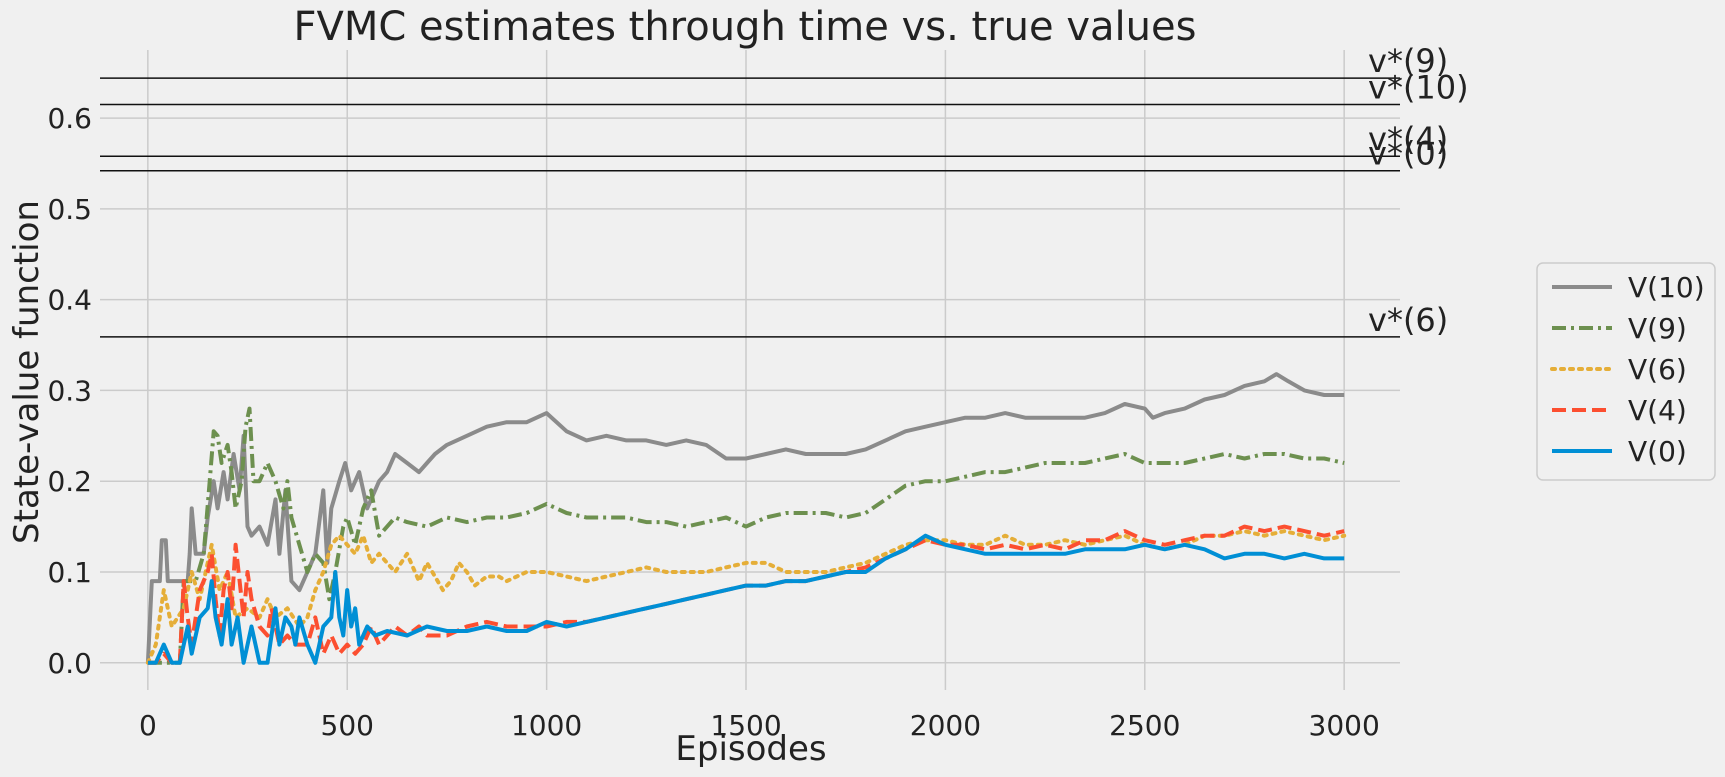 This screenshot has height=777, width=1725. Describe the element at coordinates (347, 725) in the screenshot. I see `x-tick-label: 500` at that location.